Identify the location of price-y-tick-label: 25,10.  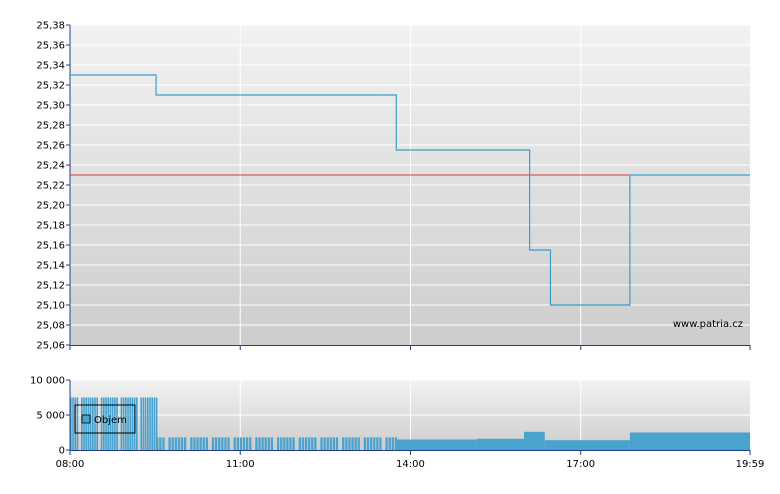
(50, 306).